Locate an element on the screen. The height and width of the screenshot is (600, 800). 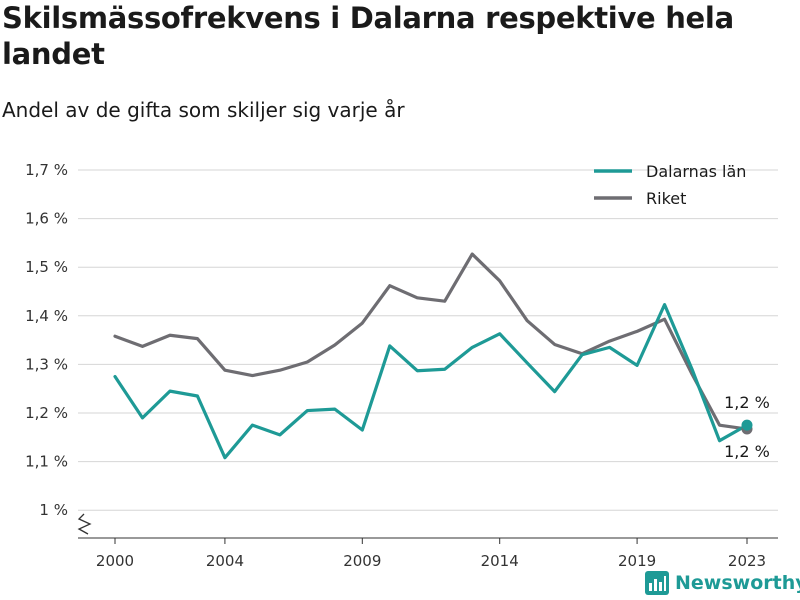
legend-label-dalarna: Dalarnas län is located at coordinates (696, 171).